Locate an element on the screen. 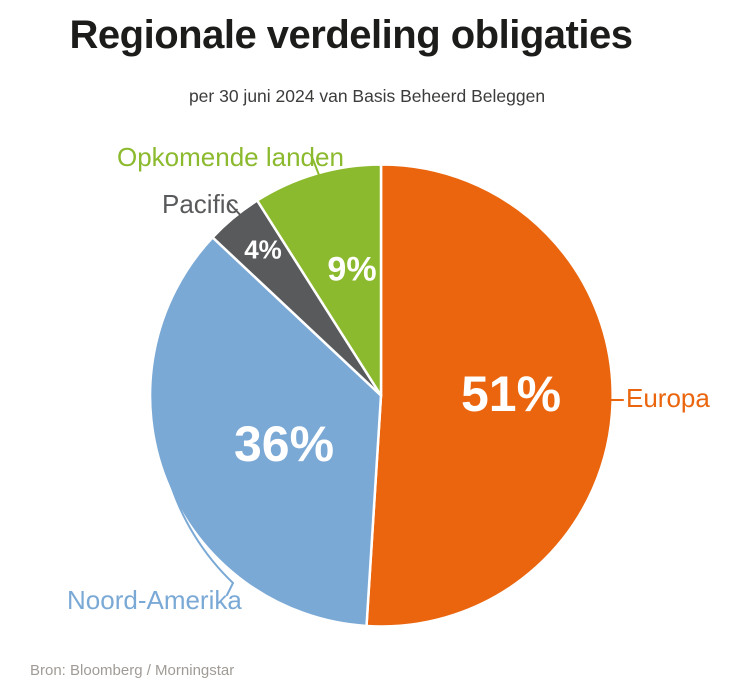 The width and height of the screenshot is (750, 700). pct-label-opkomende-landen: 9% is located at coordinates (352, 269).